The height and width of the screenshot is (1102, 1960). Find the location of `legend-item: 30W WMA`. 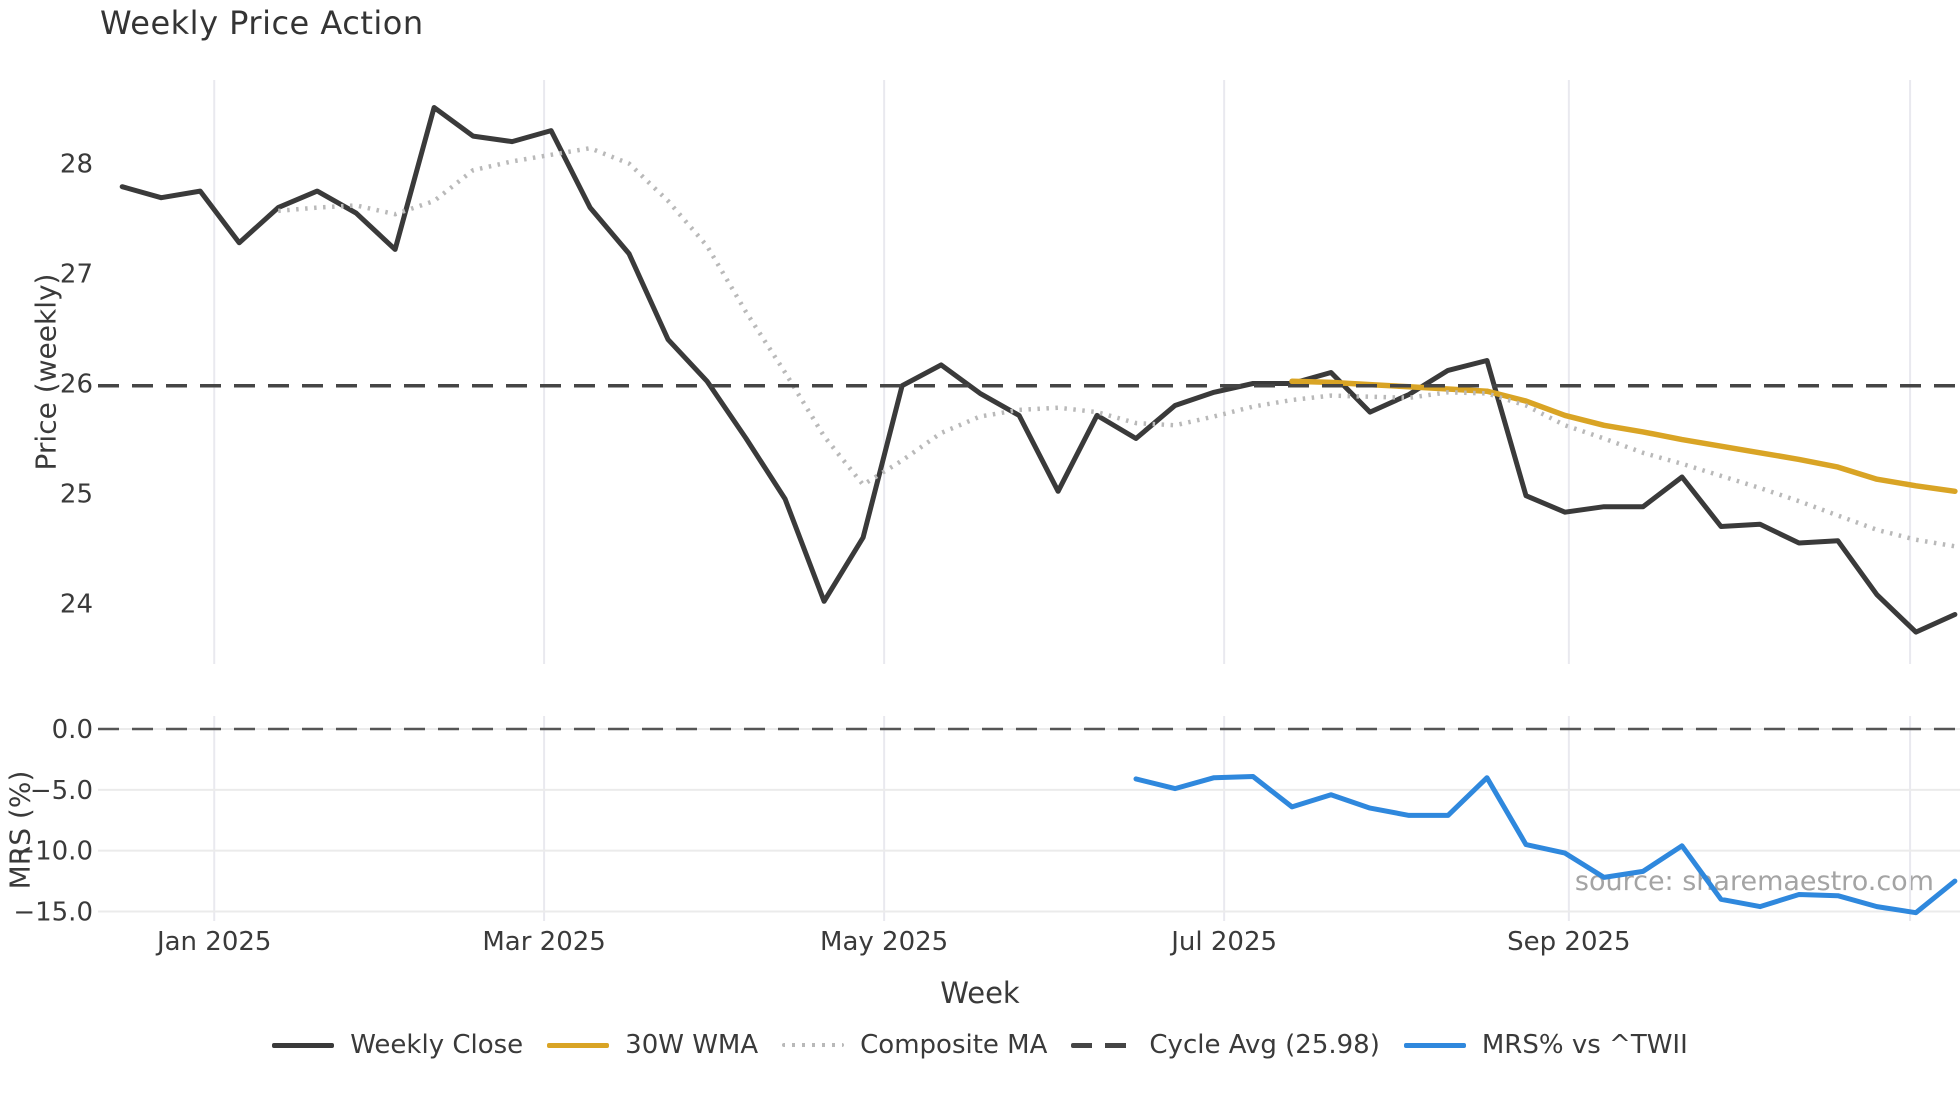

legend-item: 30W WMA is located at coordinates (652, 1045).